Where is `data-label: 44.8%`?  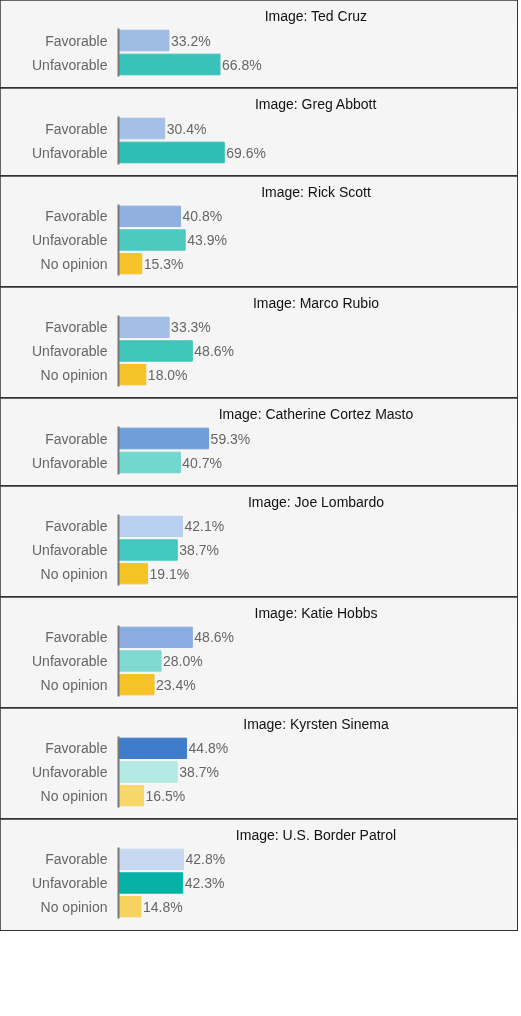 data-label: 44.8% is located at coordinates (208, 748).